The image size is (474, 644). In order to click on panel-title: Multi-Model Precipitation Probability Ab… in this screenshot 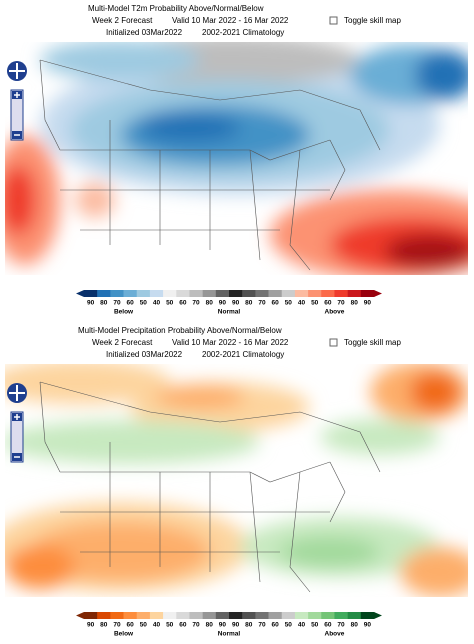, I will do `click(180, 330)`.